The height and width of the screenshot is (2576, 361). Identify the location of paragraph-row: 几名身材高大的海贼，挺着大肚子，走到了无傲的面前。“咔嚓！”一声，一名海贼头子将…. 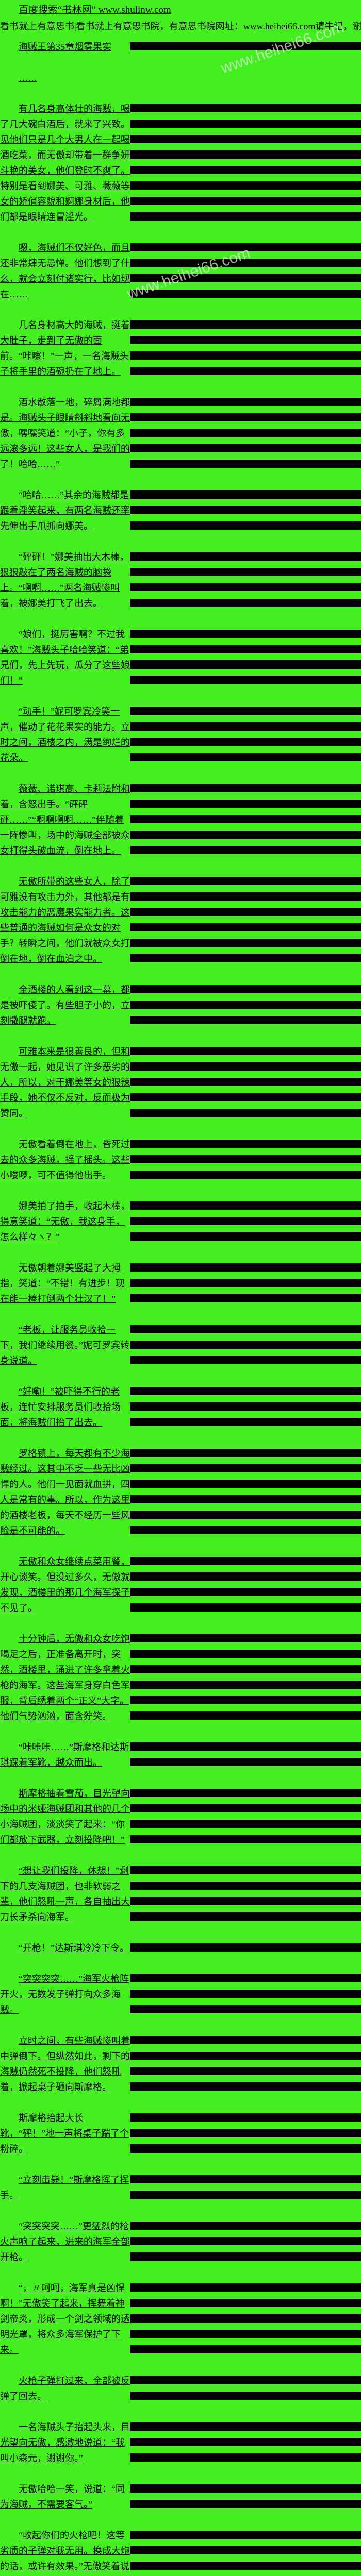
(180, 348).